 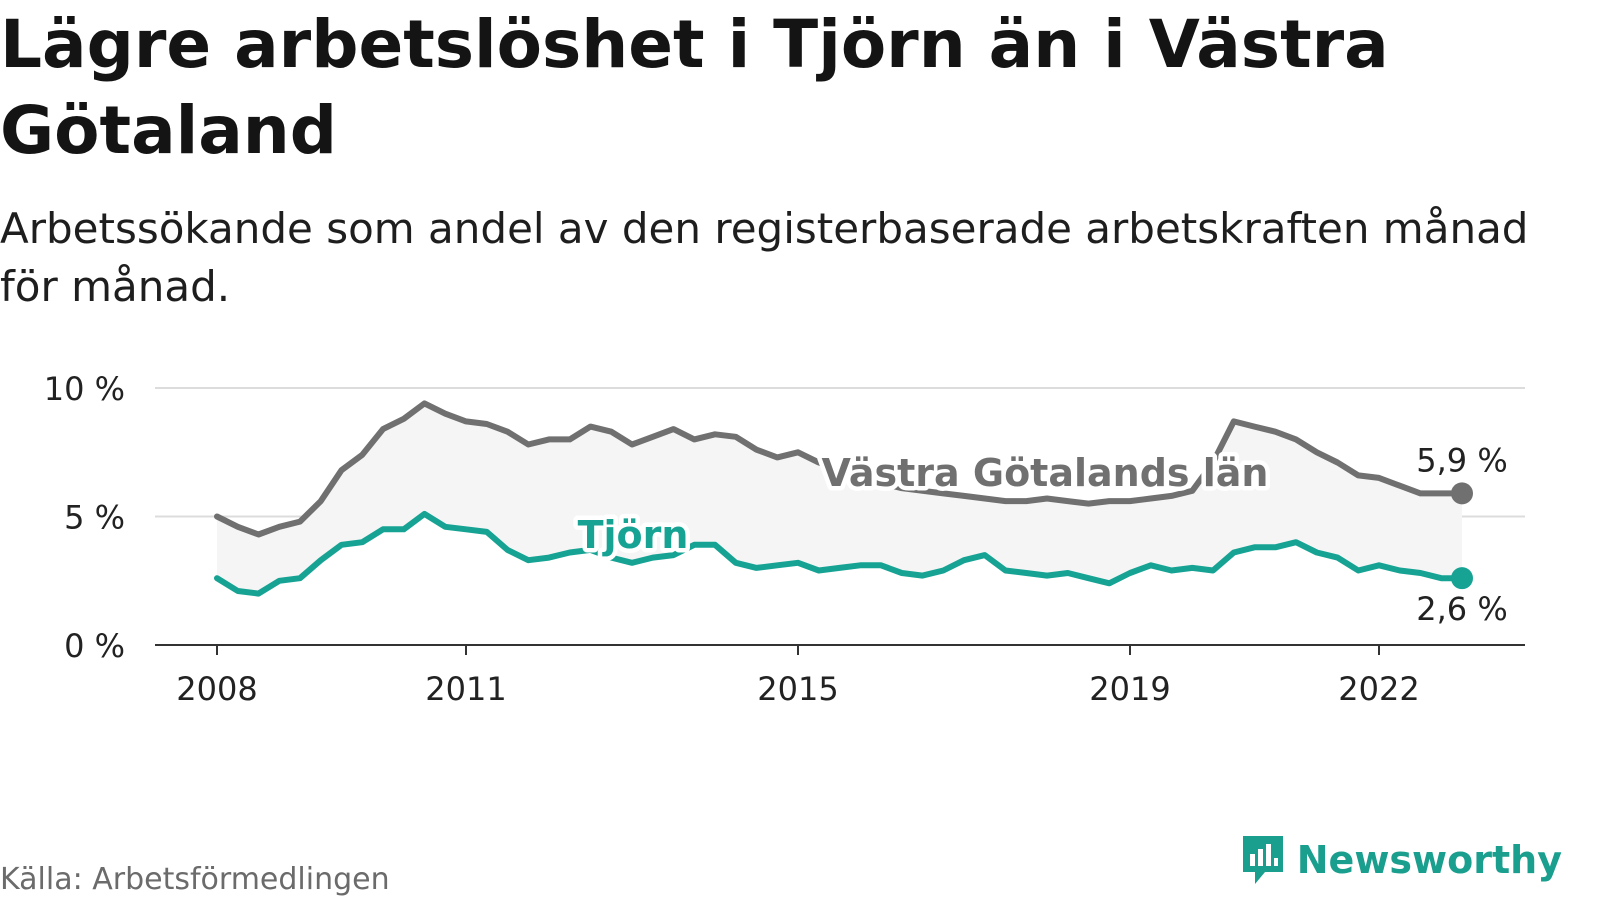 What do you see at coordinates (195, 879) in the screenshot?
I see `source-note: Källa: Arbetsförmedlingen` at bounding box center [195, 879].